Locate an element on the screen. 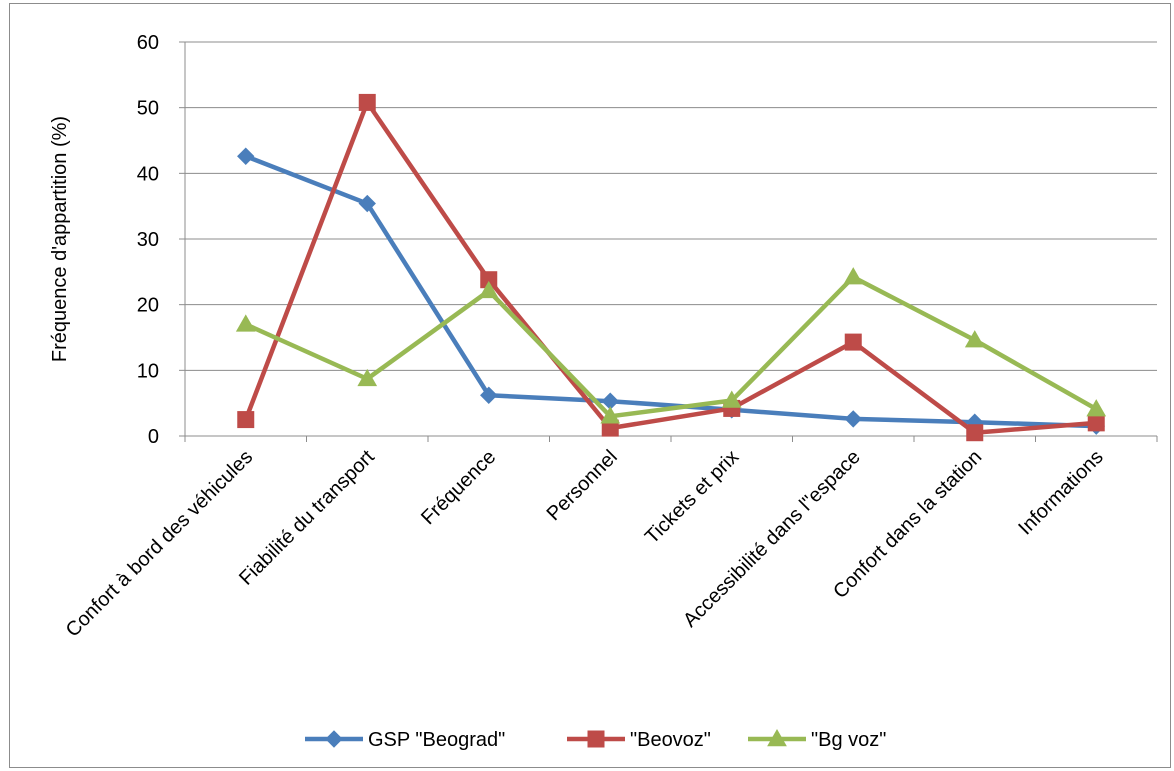 This screenshot has width=1174, height=771. y-tick-label: 50 is located at coordinates (148, 109).